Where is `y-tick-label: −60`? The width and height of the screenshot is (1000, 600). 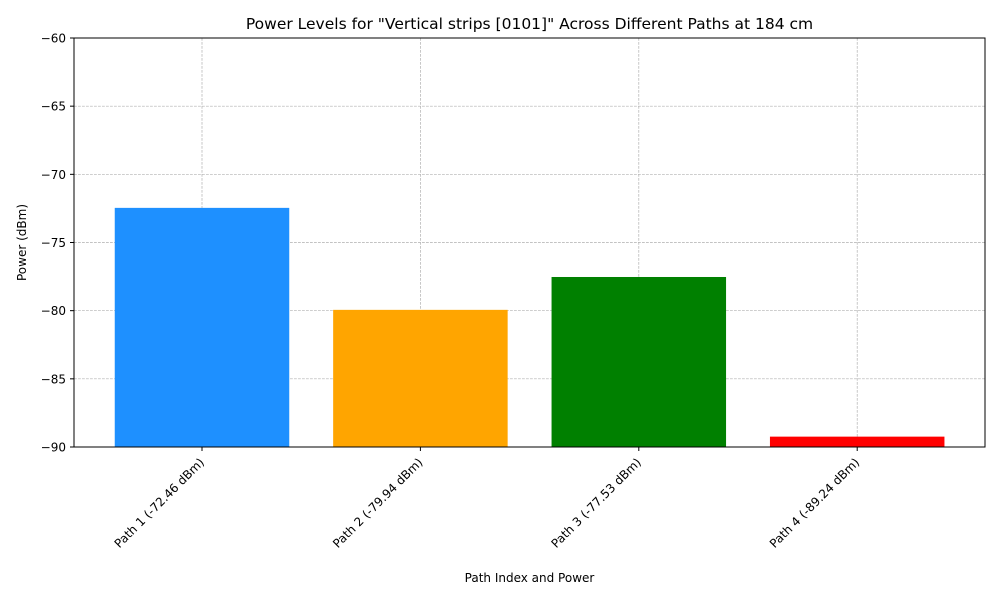
y-tick-label: −60 is located at coordinates (53, 39).